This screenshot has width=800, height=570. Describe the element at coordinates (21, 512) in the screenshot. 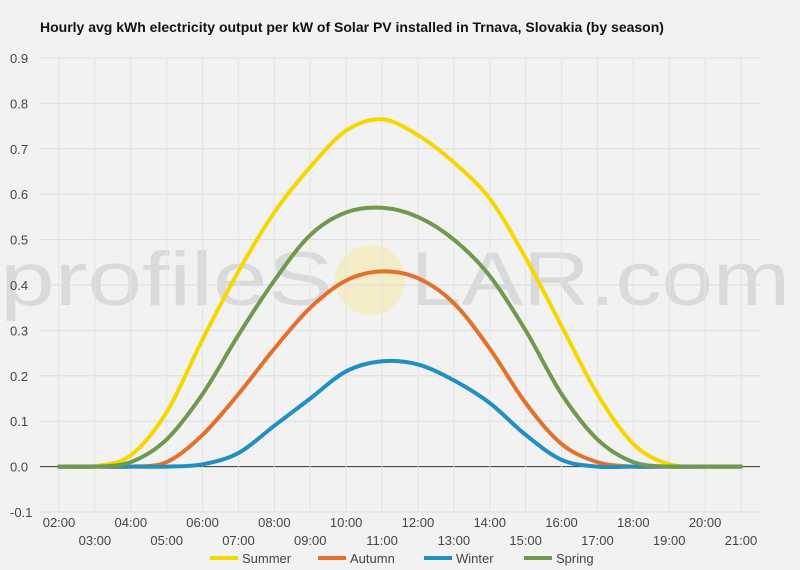

I see `y-tick-label: -0.1` at that location.